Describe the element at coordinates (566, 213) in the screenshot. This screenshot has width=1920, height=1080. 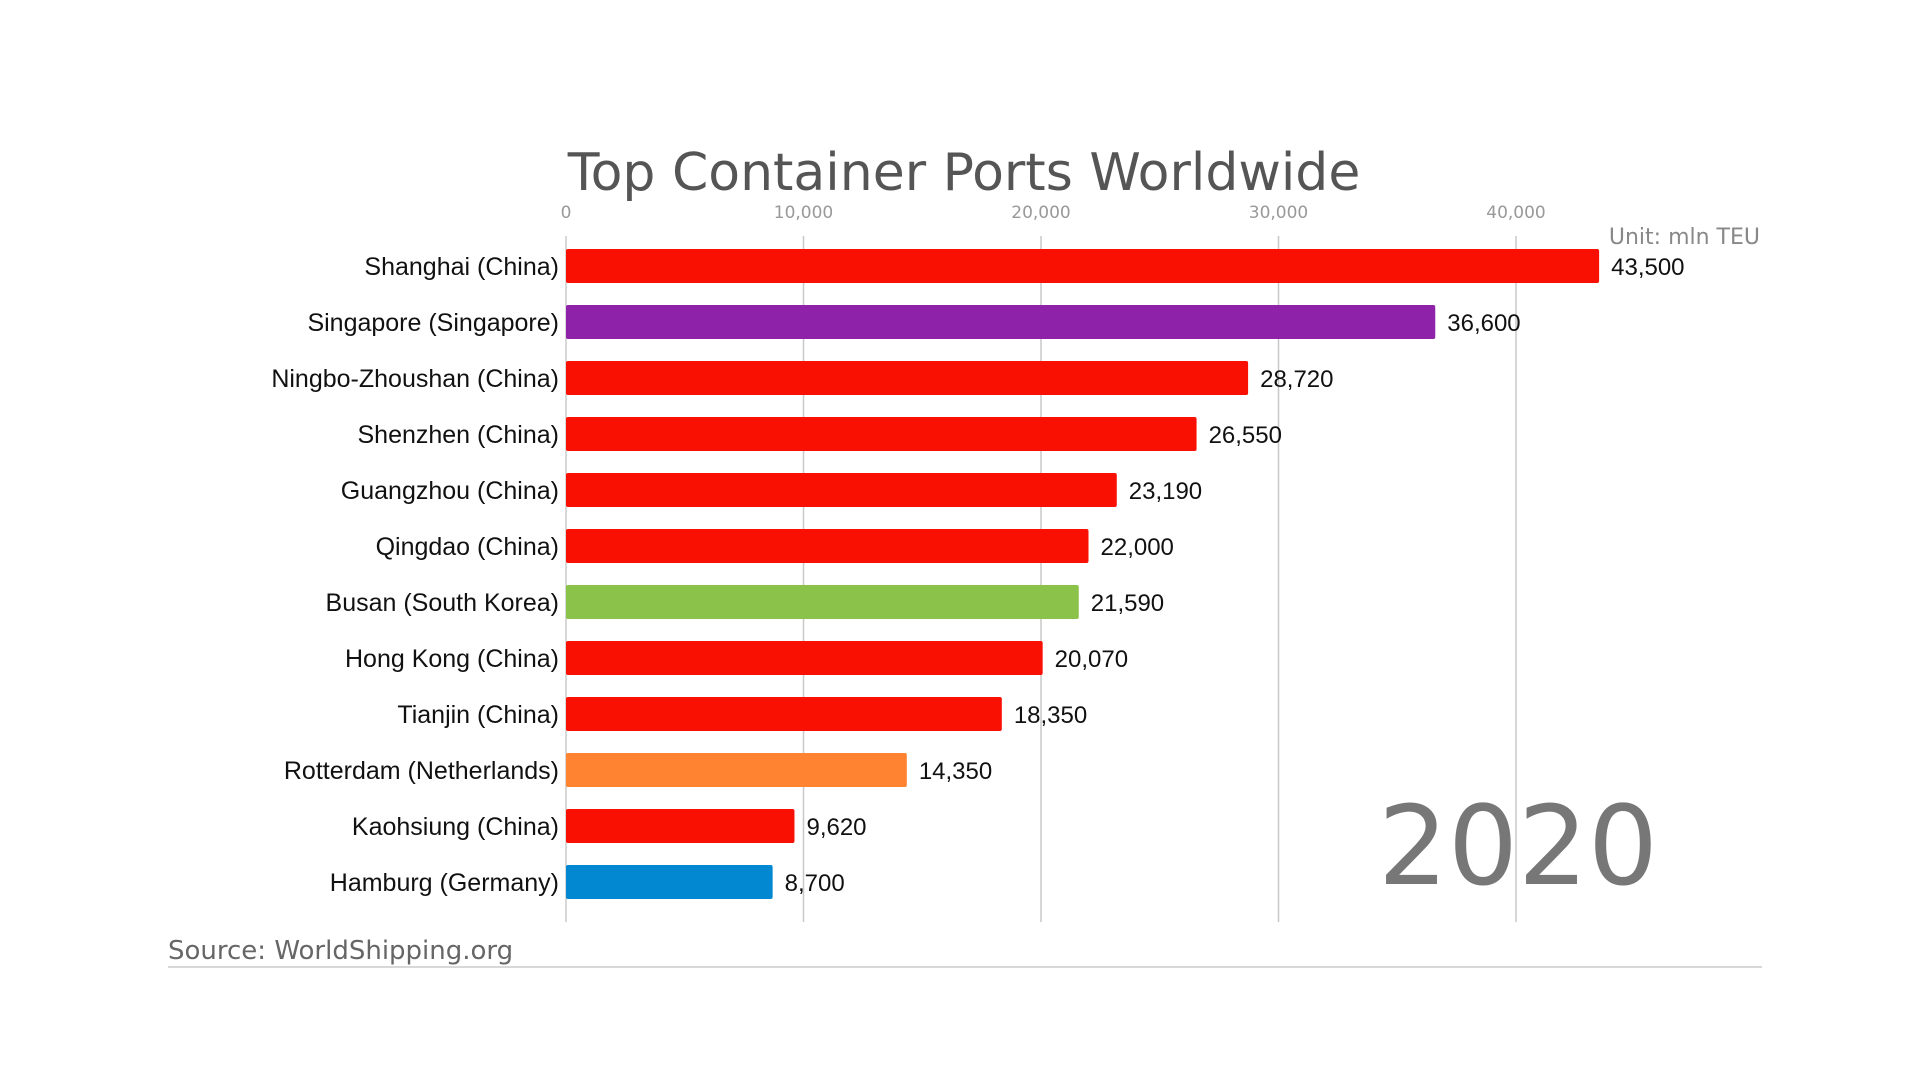
I see `x-tick-label: 0` at that location.